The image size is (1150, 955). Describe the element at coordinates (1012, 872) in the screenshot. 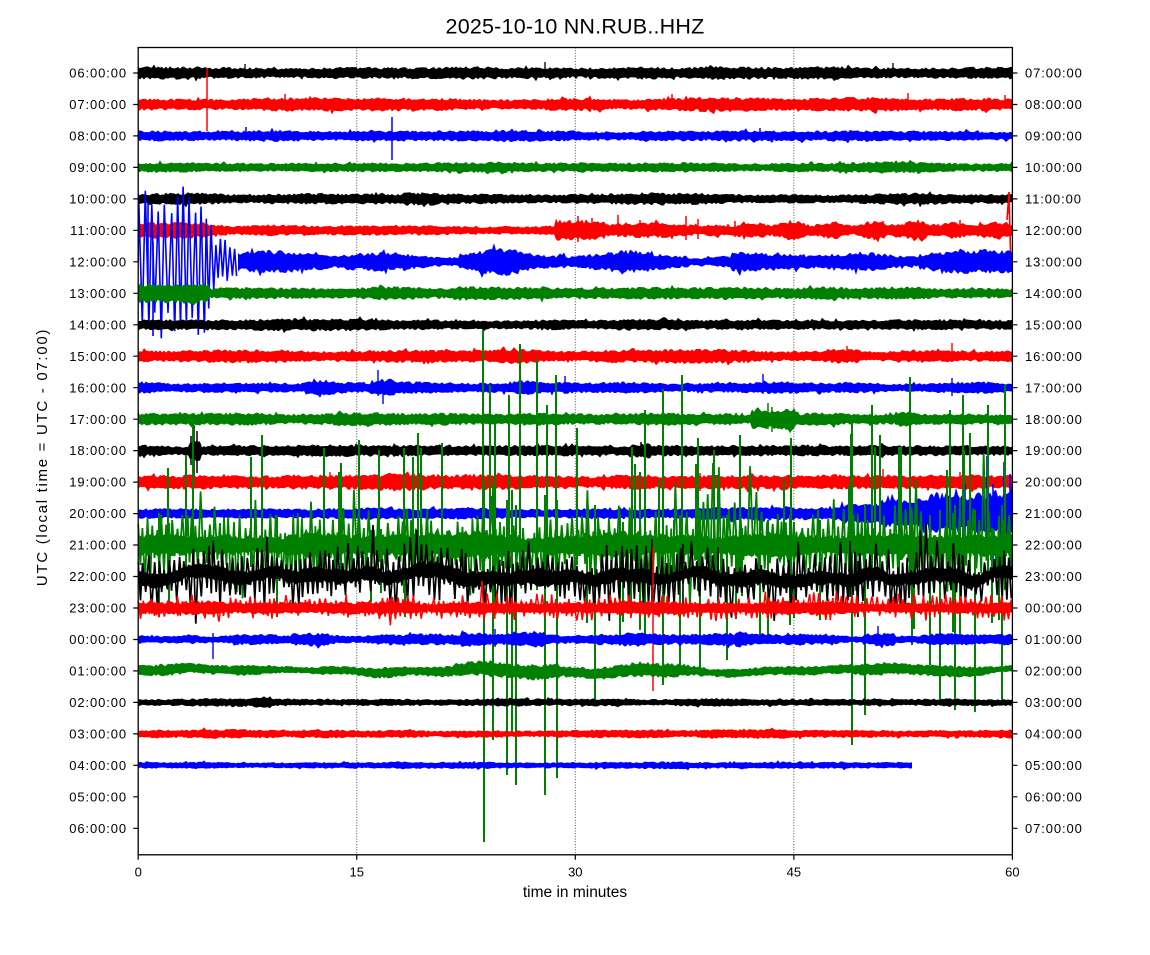

I see `svg-text: 60` at that location.